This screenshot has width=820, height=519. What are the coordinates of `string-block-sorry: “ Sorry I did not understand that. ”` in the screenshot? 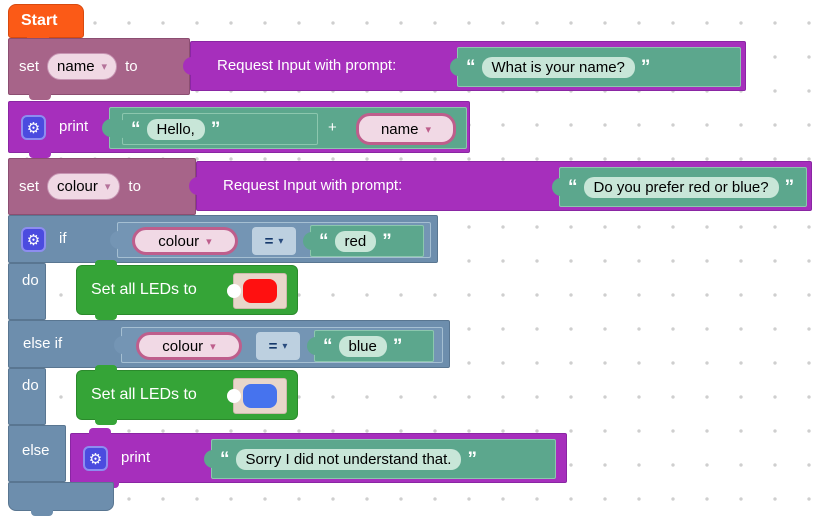 It's located at (380, 459).